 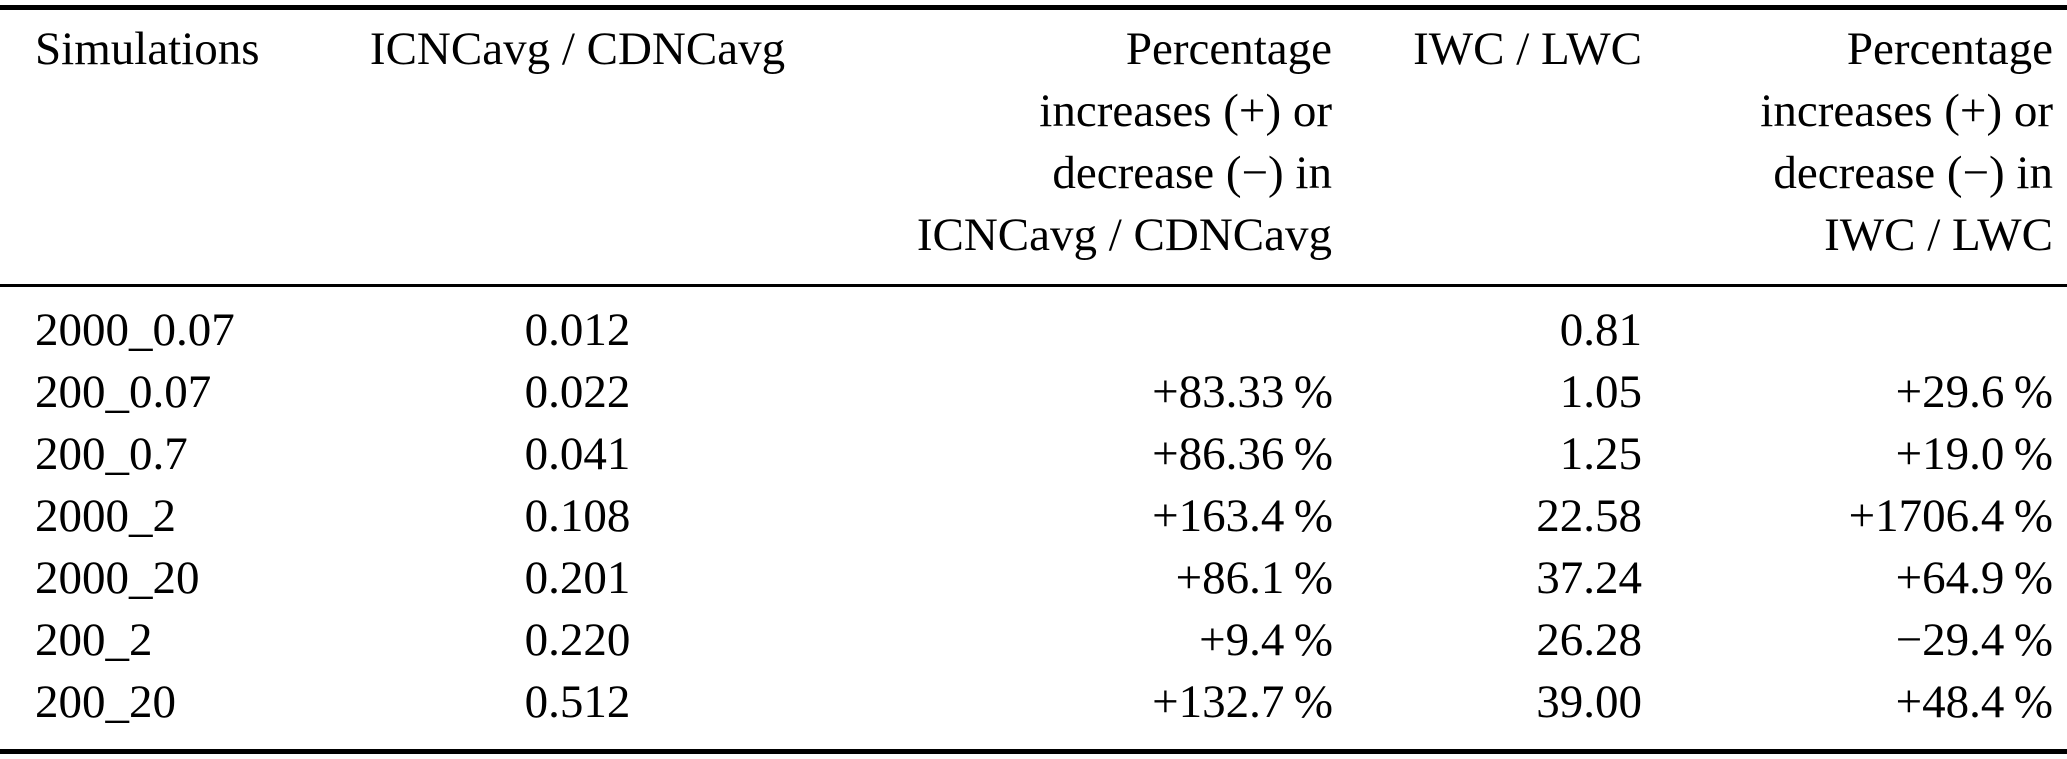 I want to click on cell-icncavg-cdncavg: 0.512, so click(x=577, y=702).